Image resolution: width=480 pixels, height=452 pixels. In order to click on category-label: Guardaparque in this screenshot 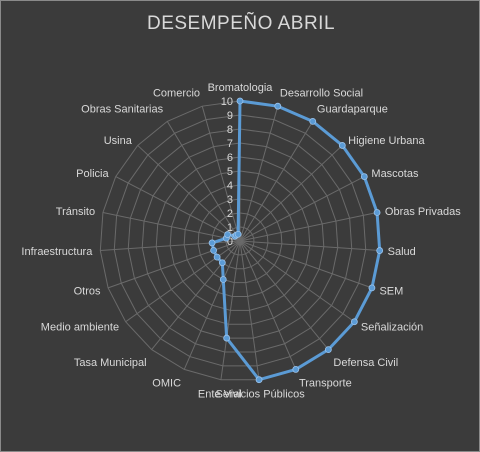, I will do `click(352, 110)`.